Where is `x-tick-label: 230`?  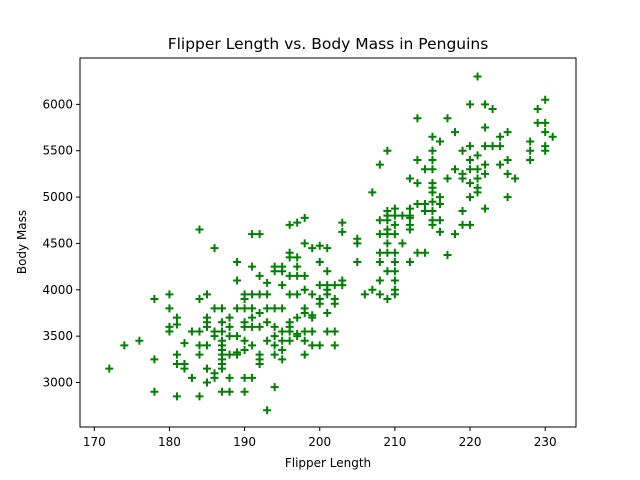
x-tick-label: 230 is located at coordinates (545, 442).